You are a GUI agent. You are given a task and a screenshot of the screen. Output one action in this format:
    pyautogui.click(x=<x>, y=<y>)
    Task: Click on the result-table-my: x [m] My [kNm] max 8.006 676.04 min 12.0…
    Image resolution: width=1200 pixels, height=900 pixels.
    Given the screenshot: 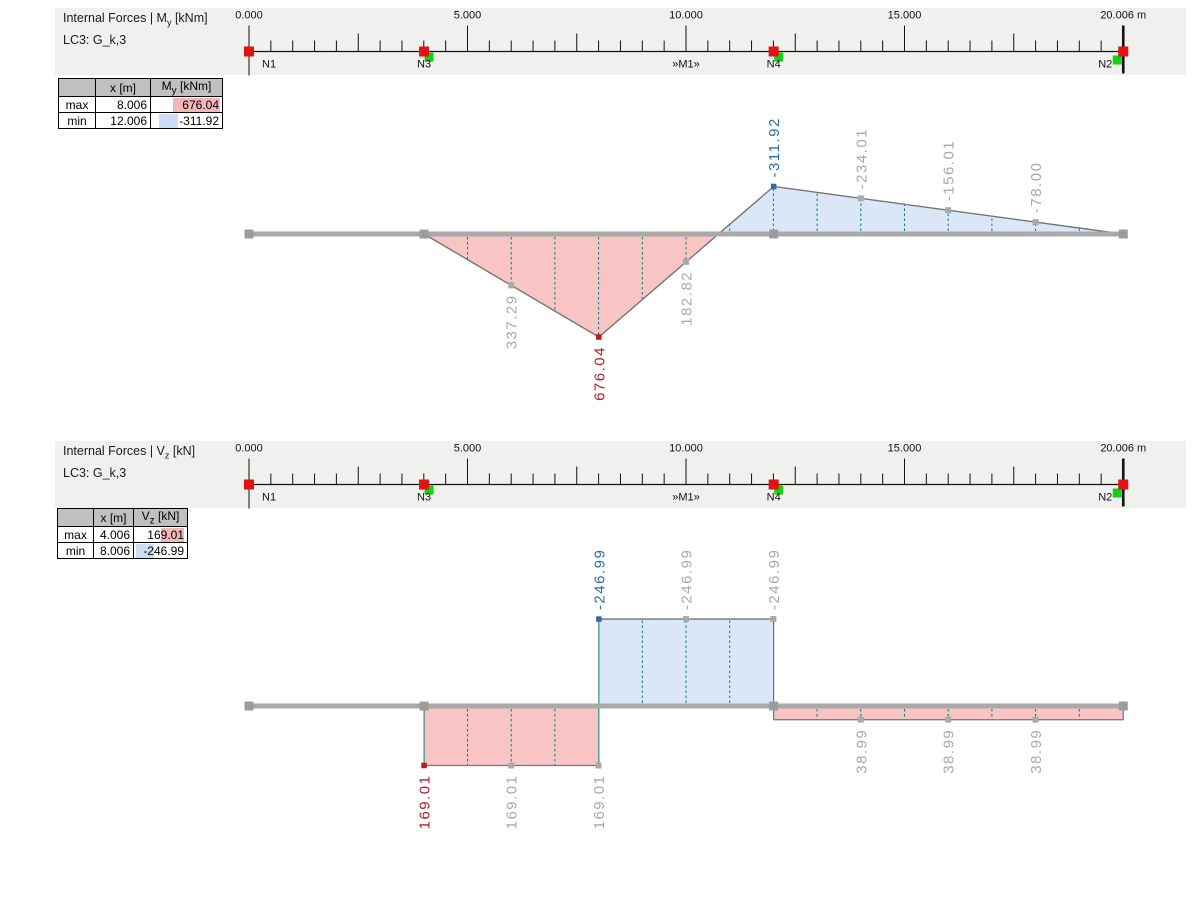 What is the action you would take?
    pyautogui.click(x=140, y=103)
    